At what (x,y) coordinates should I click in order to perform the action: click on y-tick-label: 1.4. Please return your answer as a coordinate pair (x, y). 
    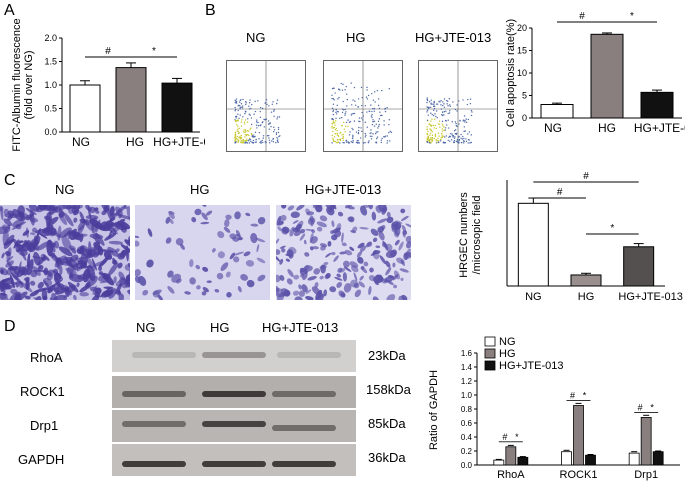
    Looking at the image, I should click on (467, 367).